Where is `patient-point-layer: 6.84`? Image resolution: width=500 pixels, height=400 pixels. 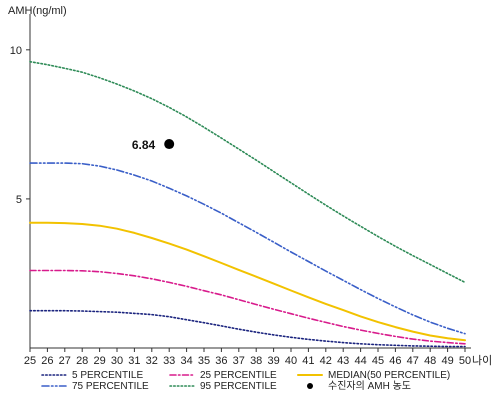
patient-point-layer: 6.84 is located at coordinates (153, 145).